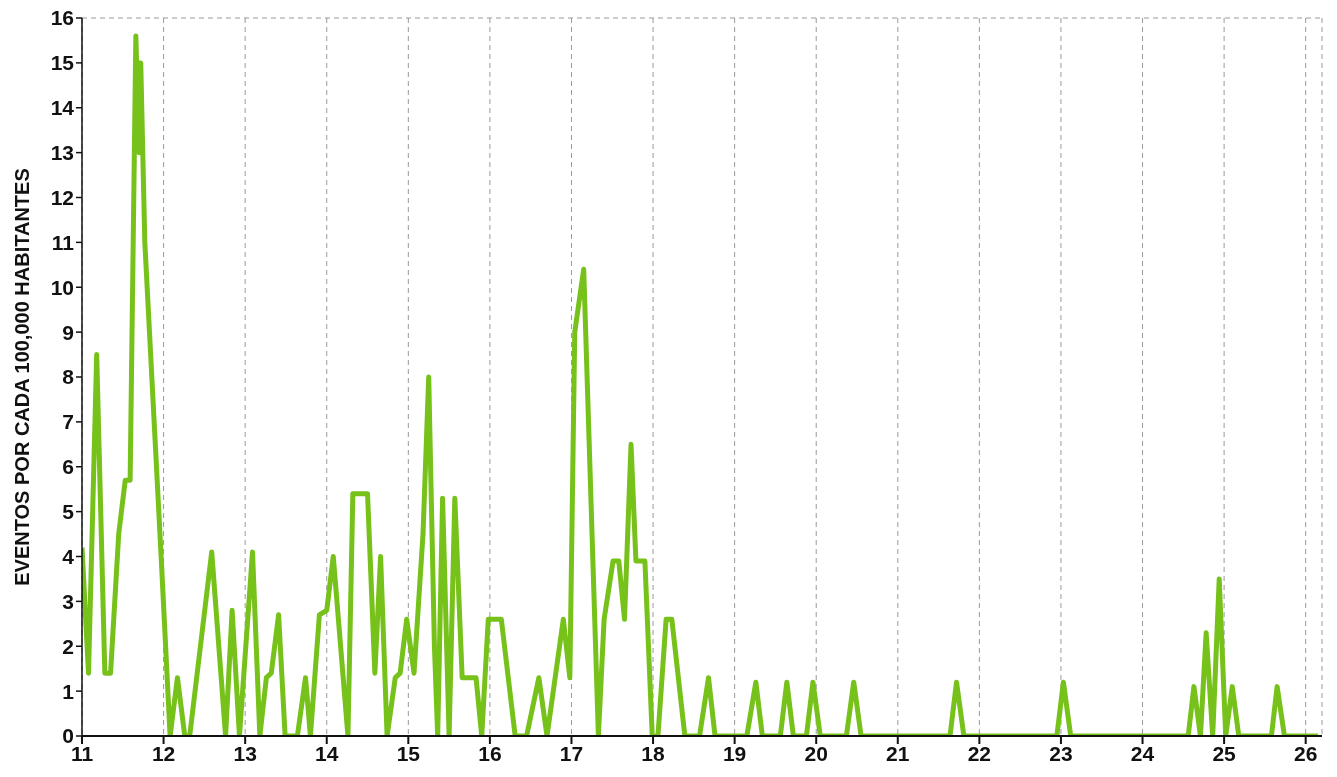 The height and width of the screenshot is (777, 1337). I want to click on x-tick-label: 25, so click(1224, 753).